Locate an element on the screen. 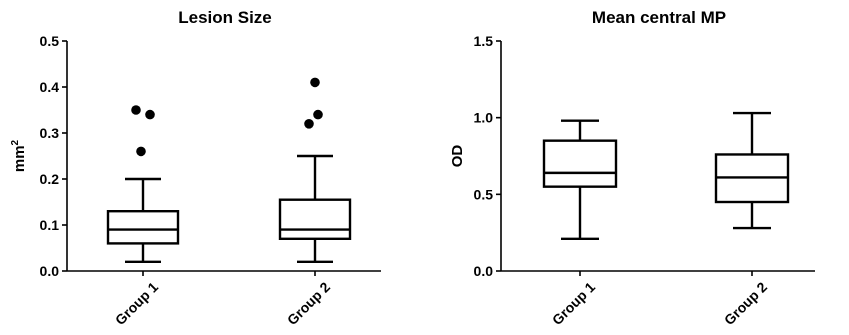  y-axis-label: mm2 is located at coordinates (19, 155).